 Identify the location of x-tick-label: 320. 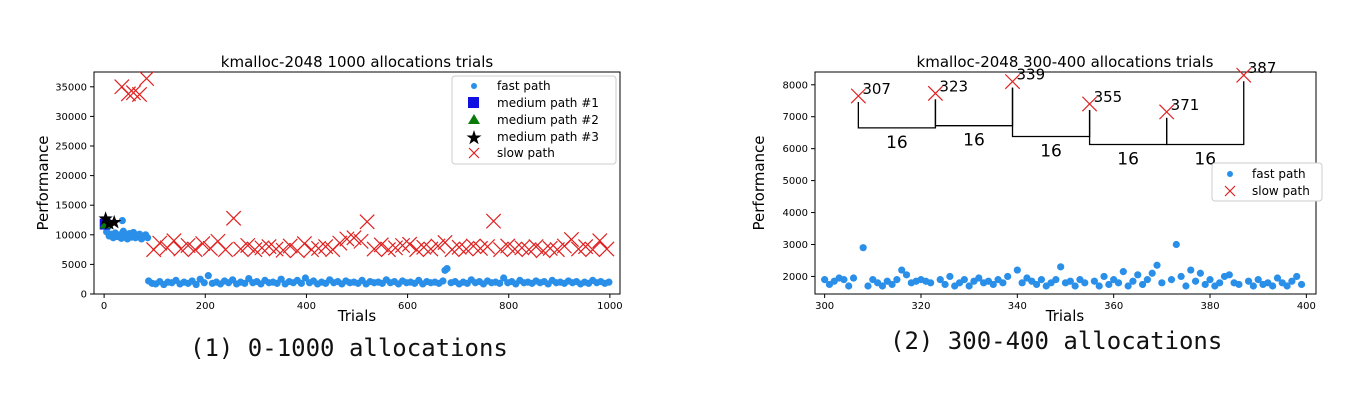
(920, 306).